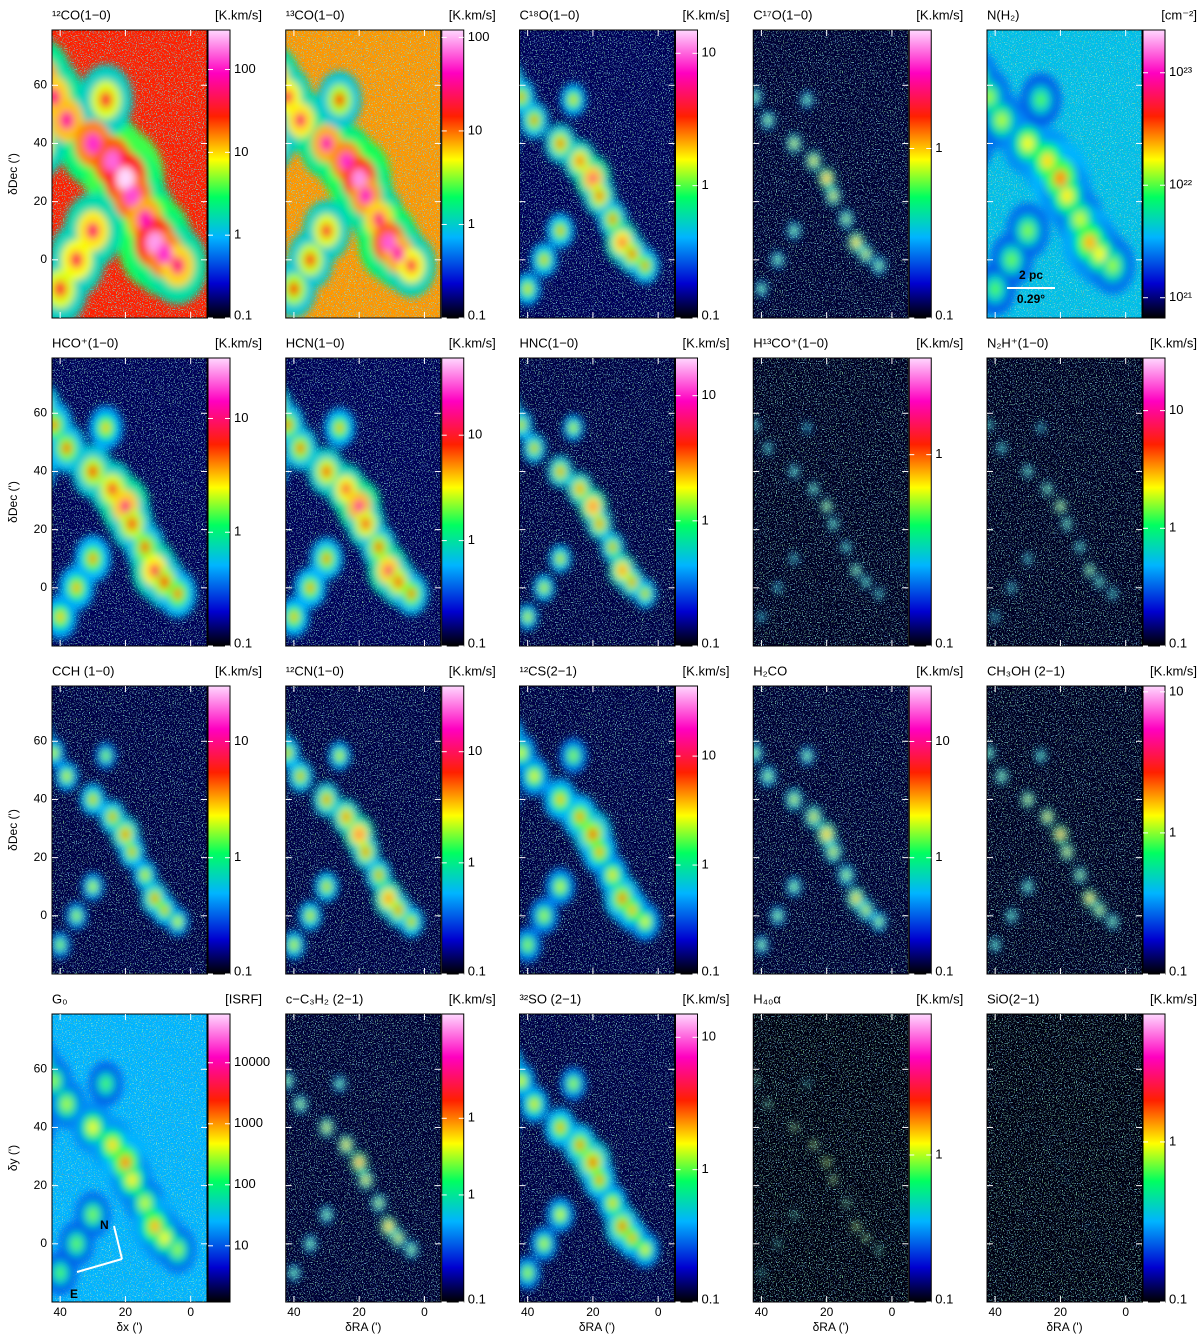  What do you see at coordinates (1013, 998) in the screenshot?
I see `panel-title: SiO(2−1)` at bounding box center [1013, 998].